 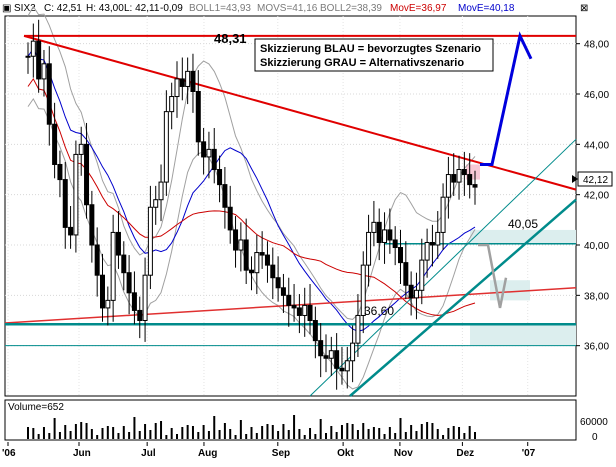 What do you see at coordinates (465, 453) in the screenshot?
I see `x-tick-label: Dez` at bounding box center [465, 453].